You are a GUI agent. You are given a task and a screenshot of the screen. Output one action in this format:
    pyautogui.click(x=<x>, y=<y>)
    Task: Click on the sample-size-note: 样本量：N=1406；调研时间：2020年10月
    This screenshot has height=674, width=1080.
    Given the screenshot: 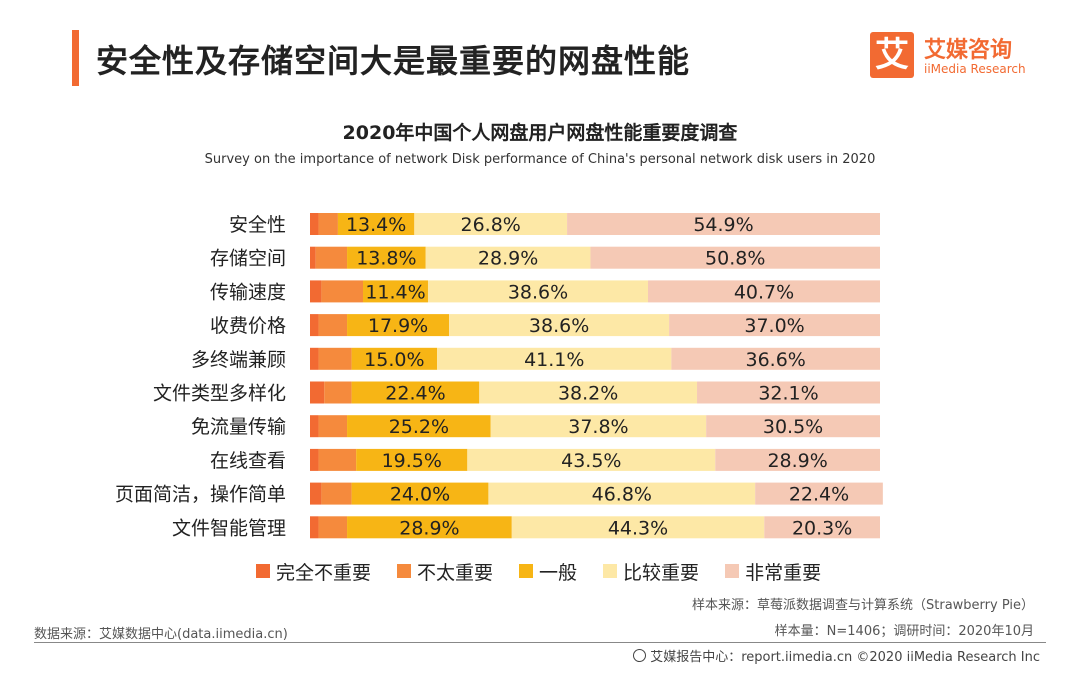 What is the action you would take?
    pyautogui.click(x=904, y=631)
    